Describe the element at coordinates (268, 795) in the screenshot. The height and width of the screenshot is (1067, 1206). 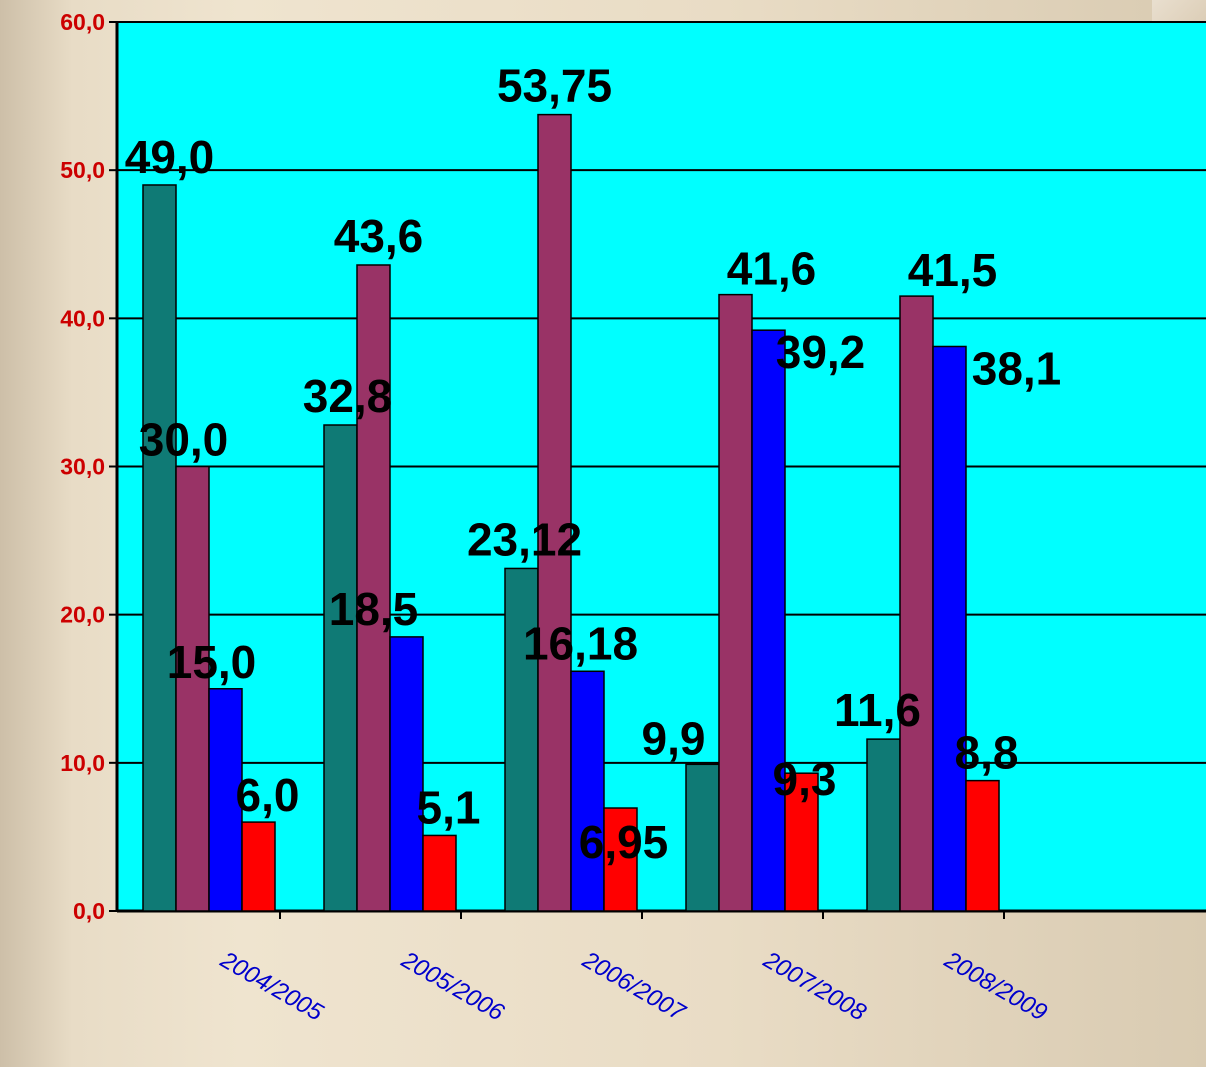
I see `data-label: 6,0` at that location.